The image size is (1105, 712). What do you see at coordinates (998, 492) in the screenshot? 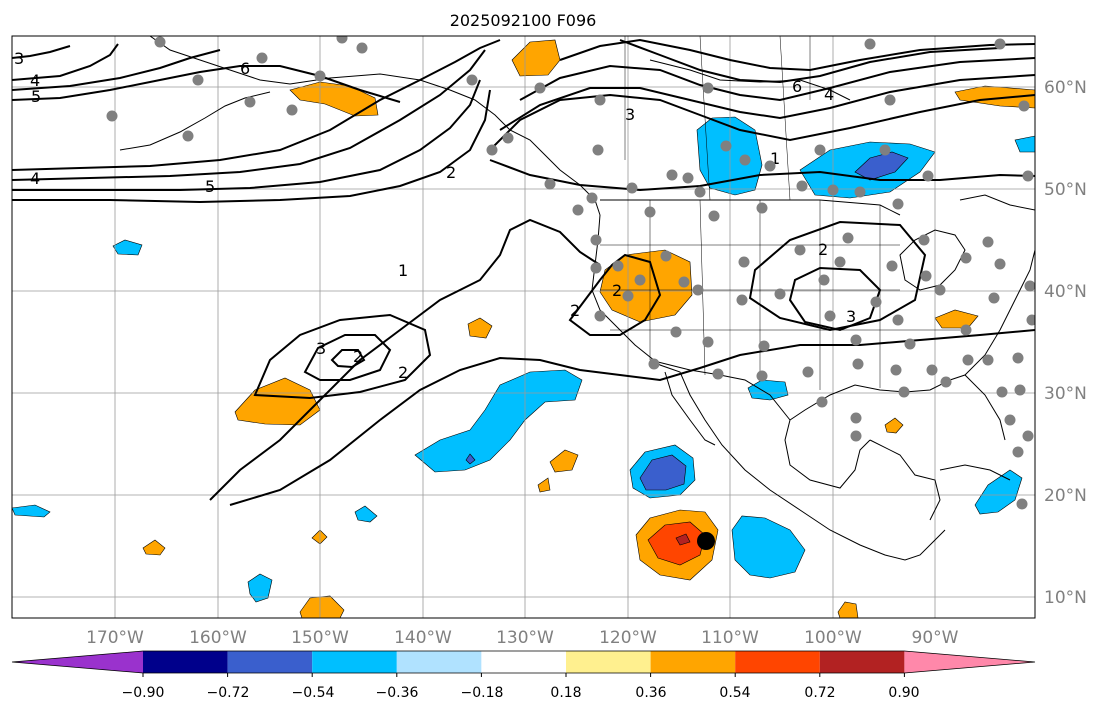
I see `cool-region-caribbean` at bounding box center [998, 492].